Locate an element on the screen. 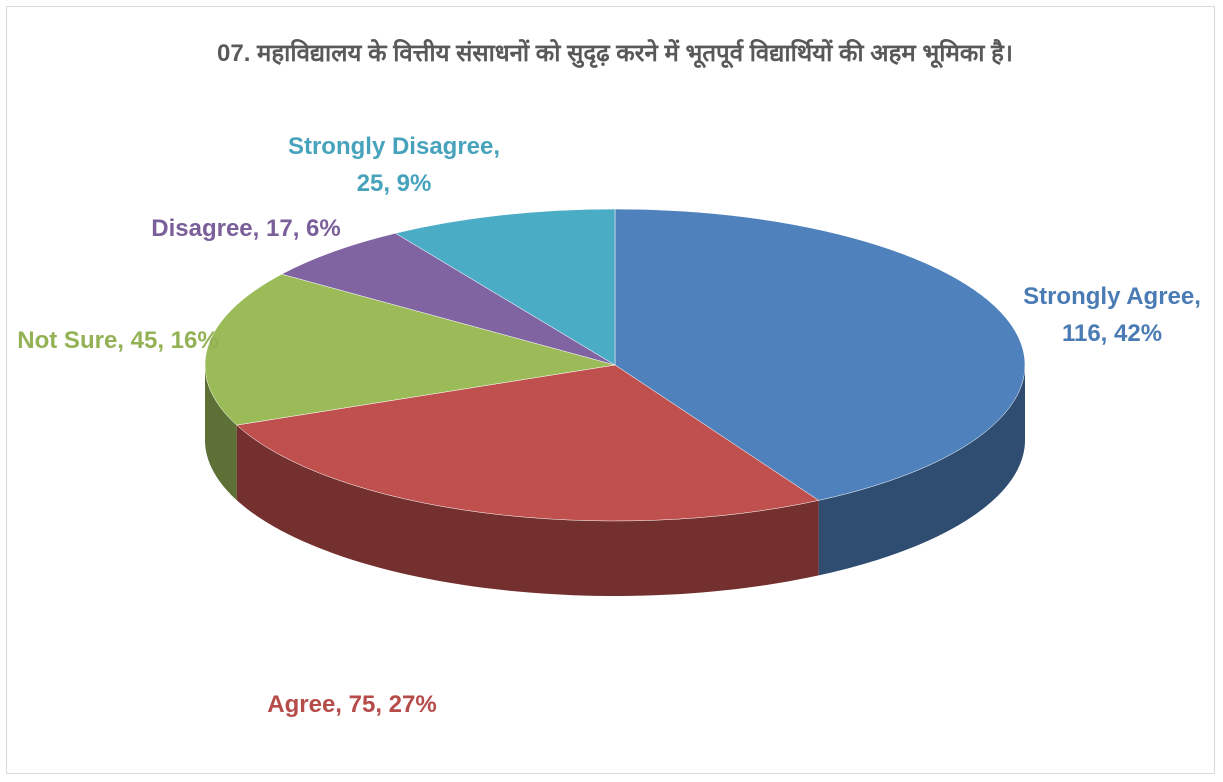 The width and height of the screenshot is (1223, 782). data-label-line: Agree, 75, 27% is located at coordinates (351, 704).